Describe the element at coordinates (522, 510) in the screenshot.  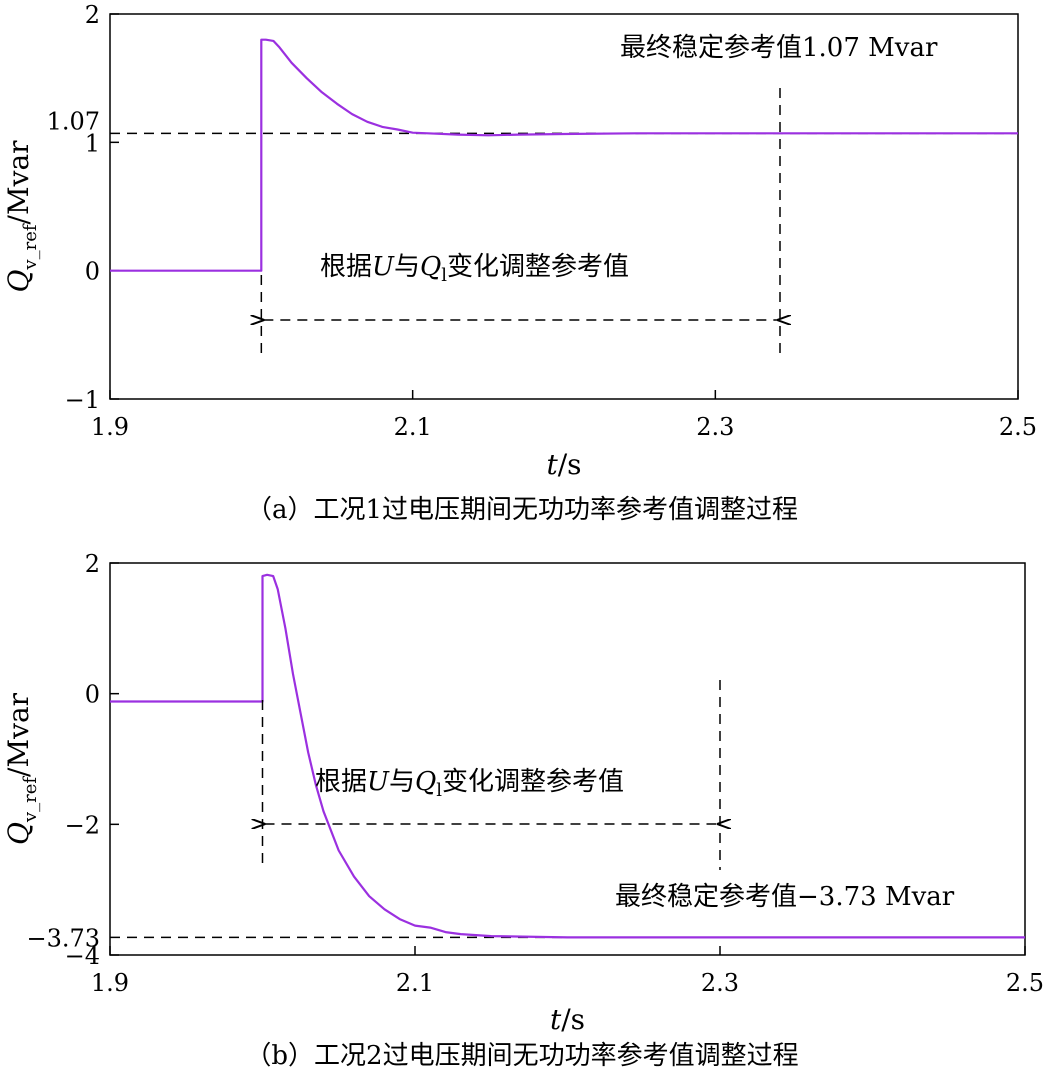
I see `chart-caption: （a）工况1过电压期间无功功率参考值调整过程` at that location.